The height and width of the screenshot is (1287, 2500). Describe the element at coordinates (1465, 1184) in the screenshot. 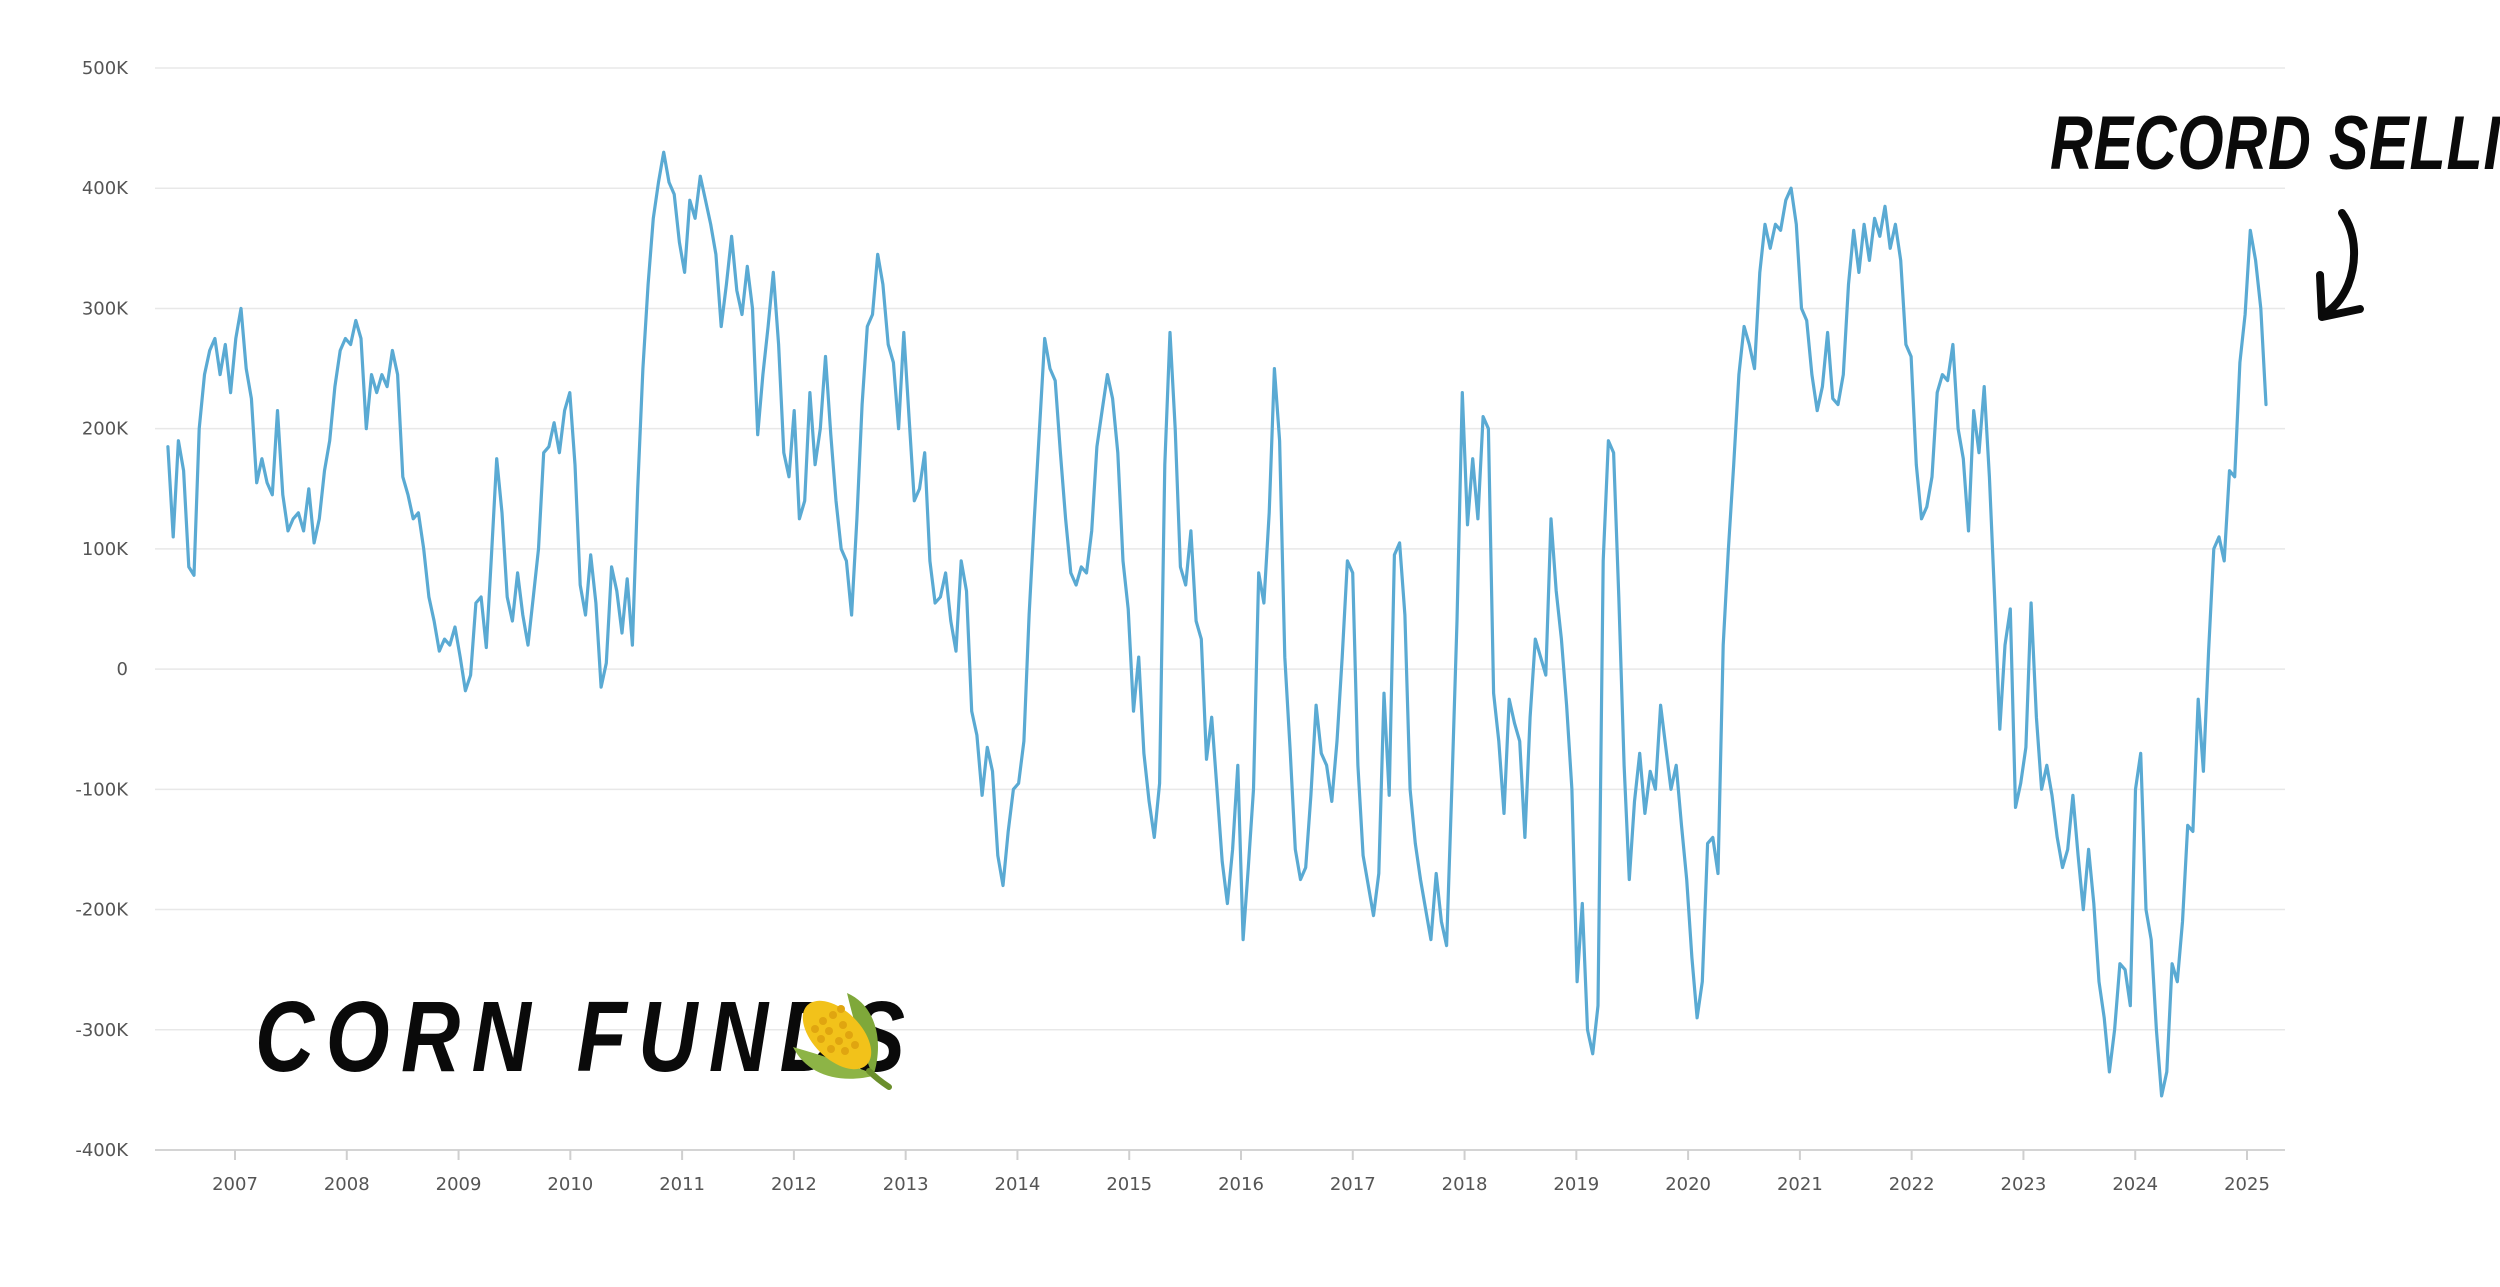

I see `x-tick-label: 2018` at that location.